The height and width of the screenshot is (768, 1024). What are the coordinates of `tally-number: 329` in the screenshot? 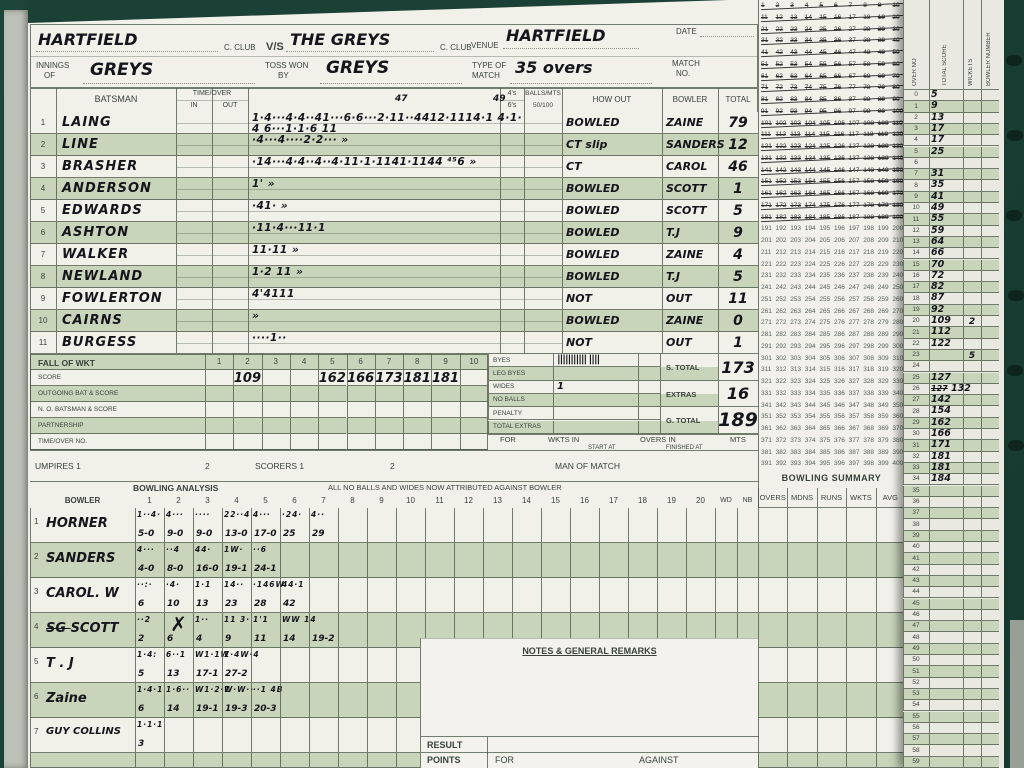 It's located at (883, 381).